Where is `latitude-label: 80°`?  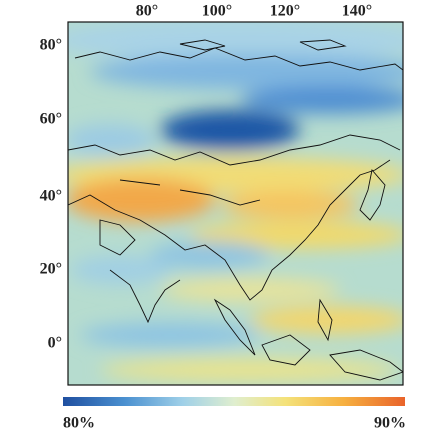 latitude-label: 80° is located at coordinates (51, 45).